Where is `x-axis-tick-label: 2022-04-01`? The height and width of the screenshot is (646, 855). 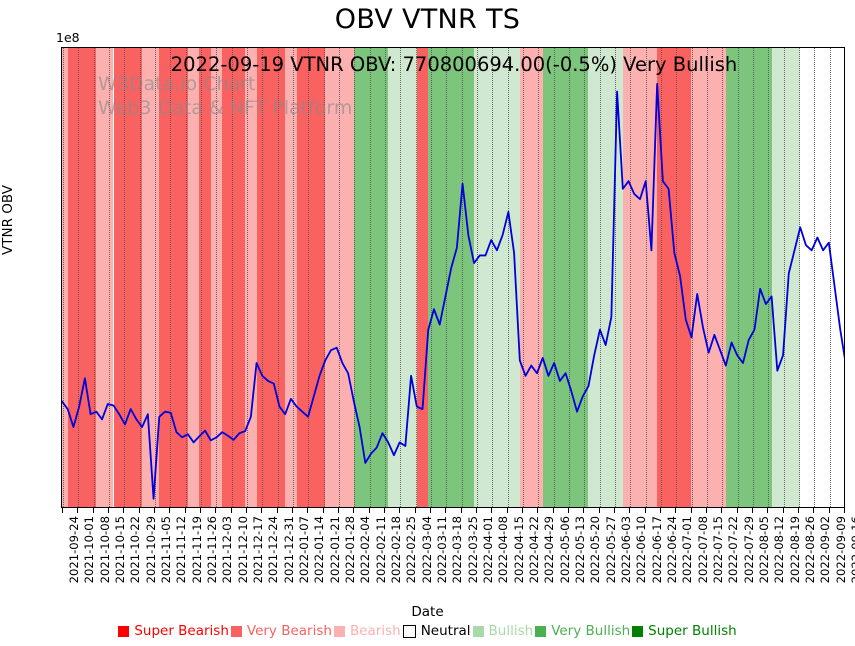 x-axis-tick-label: 2022-04-01 is located at coordinates (488, 550).